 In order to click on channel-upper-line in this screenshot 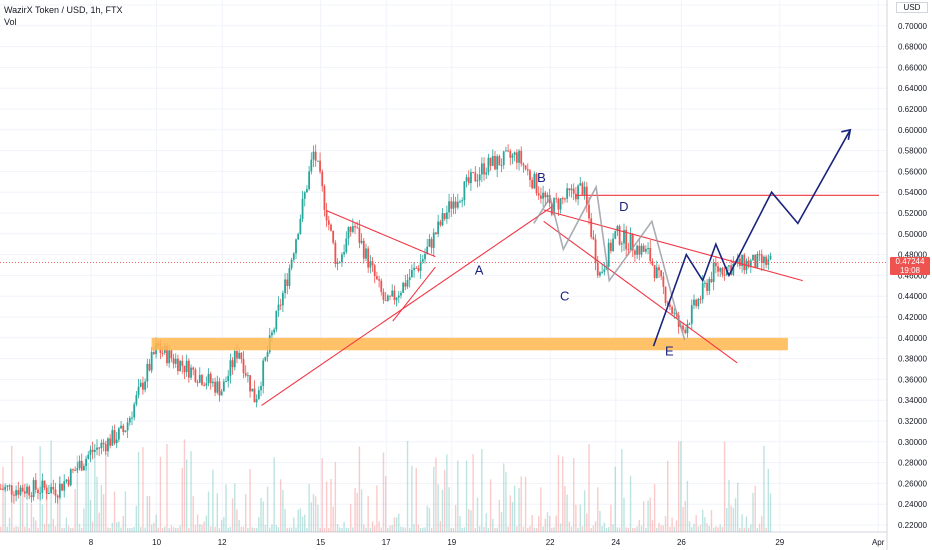, I will do `click(673, 245)`.